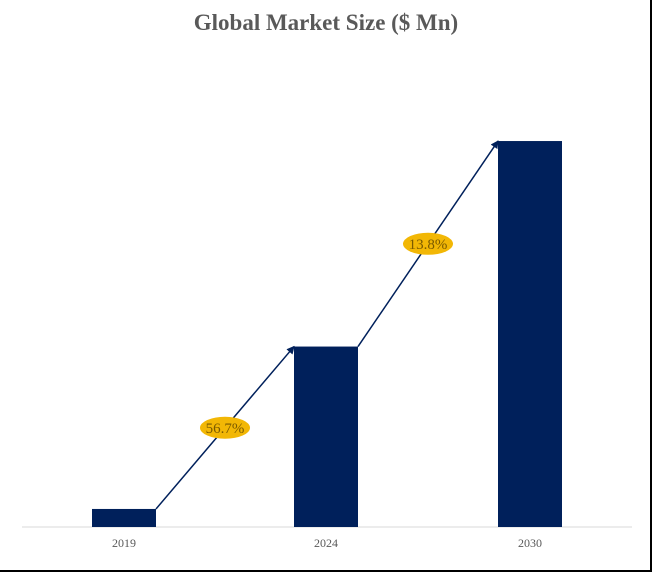 The width and height of the screenshot is (652, 572). I want to click on x-tick-label-2019: 2019, so click(124, 543).